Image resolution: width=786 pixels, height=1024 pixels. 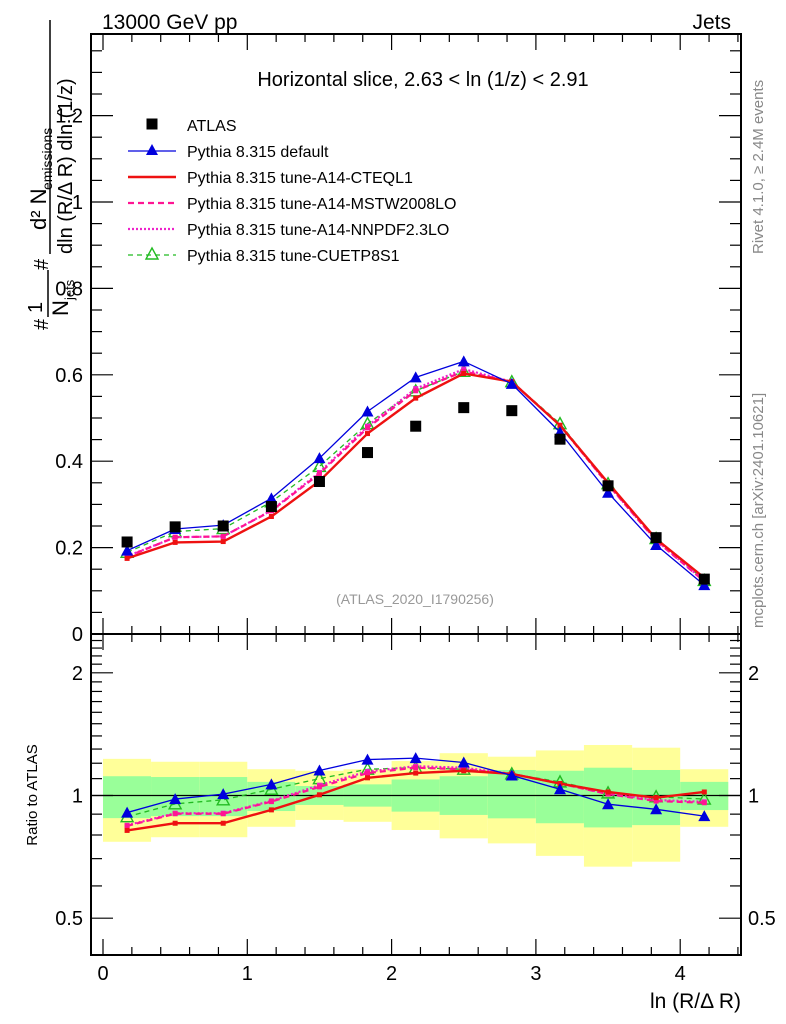 I want to click on legend-entry: Pythia 8.315 tune-A14-NNPDF2.3LO, so click(x=288, y=230).